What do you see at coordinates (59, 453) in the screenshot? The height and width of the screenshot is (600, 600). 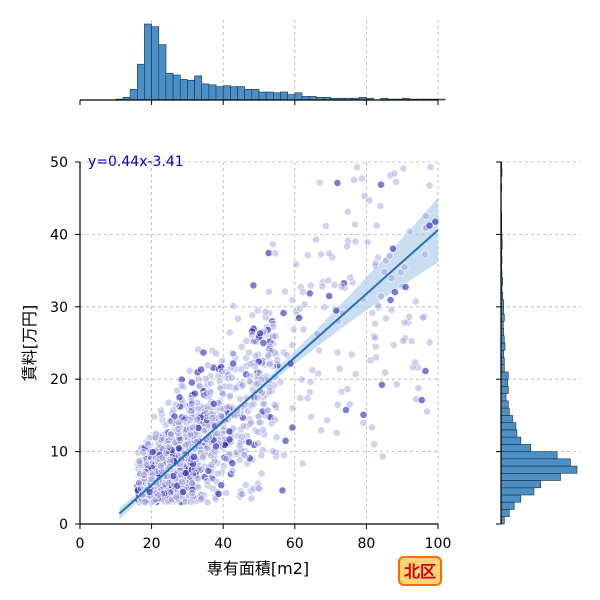 I see `y-tick-label: 10` at bounding box center [59, 453].